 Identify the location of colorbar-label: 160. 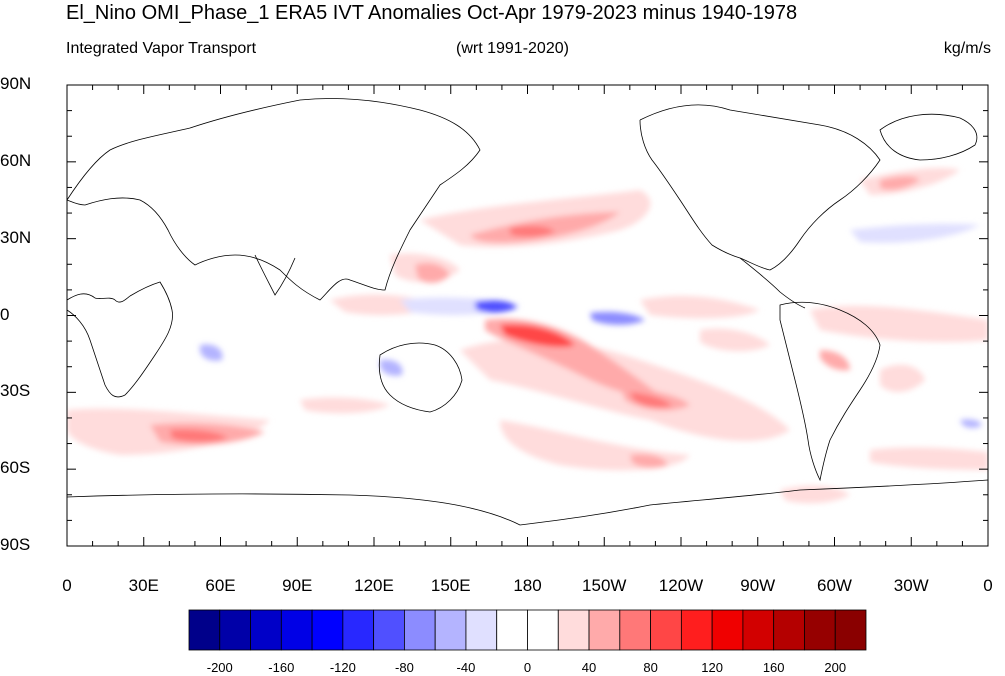
(773, 667).